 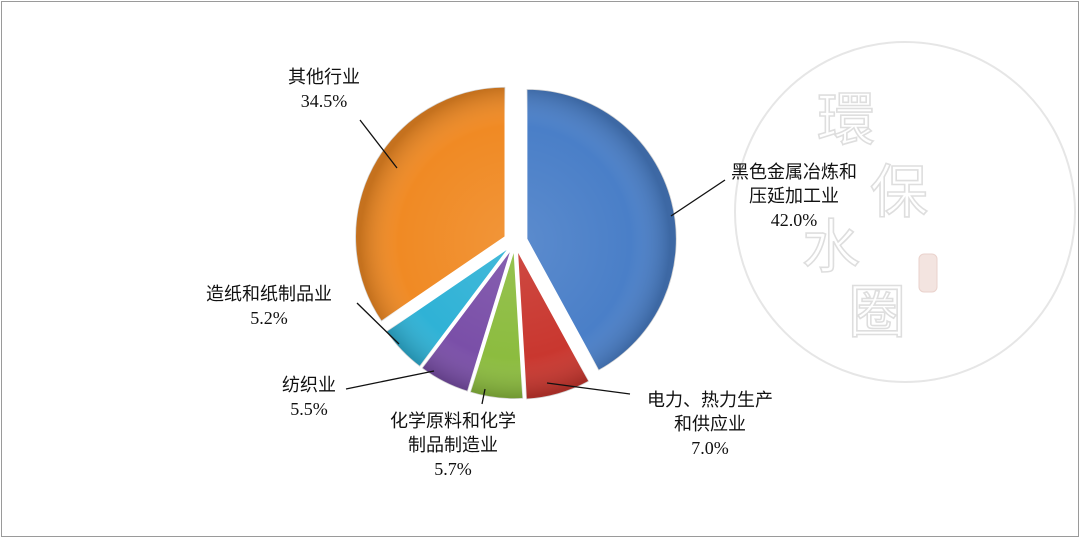 What do you see at coordinates (710, 400) in the screenshot?
I see `slice-category-label: 电力、热力生产` at bounding box center [710, 400].